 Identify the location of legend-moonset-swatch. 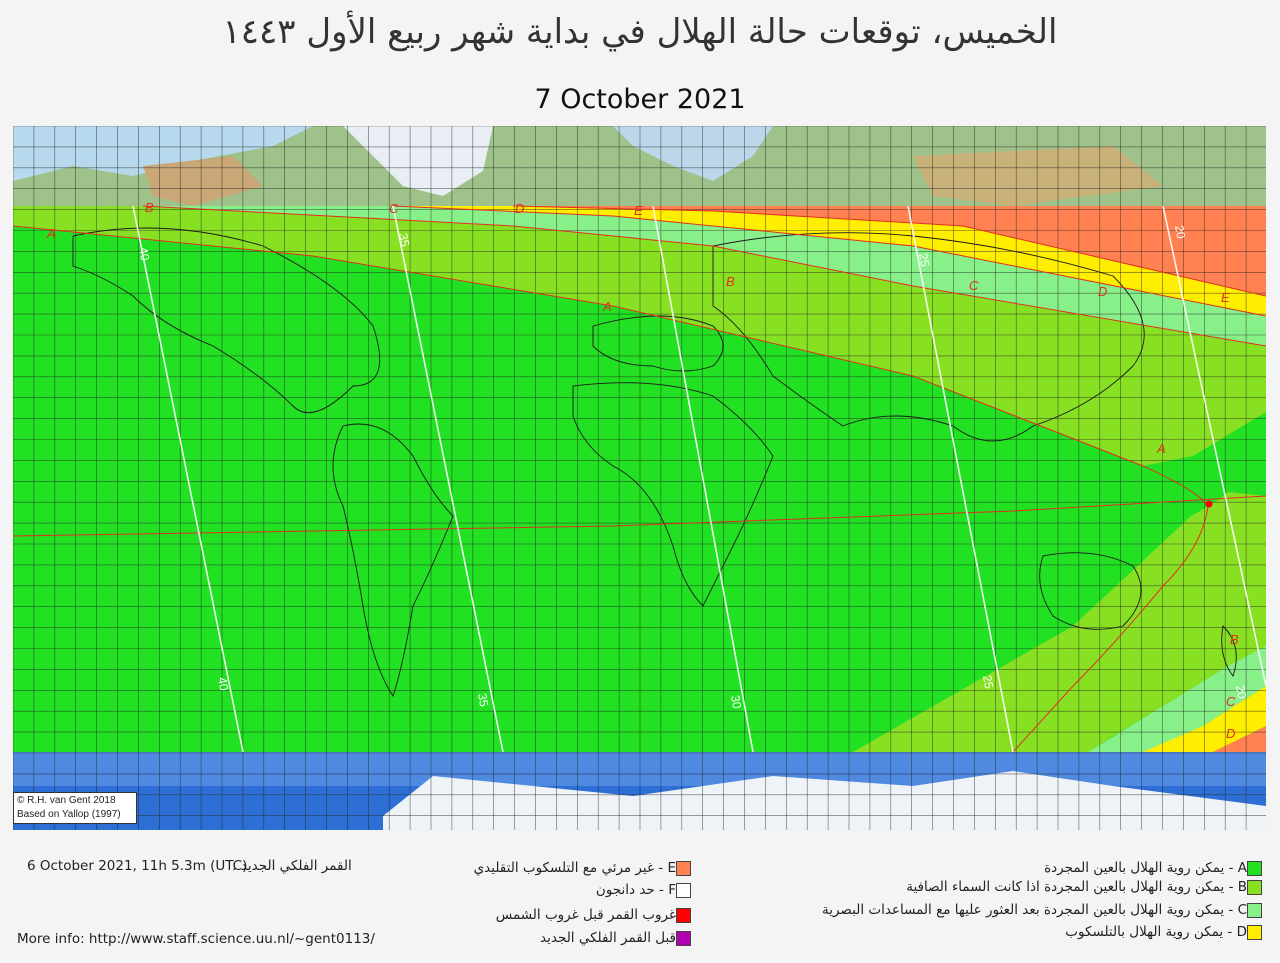
(683, 915).